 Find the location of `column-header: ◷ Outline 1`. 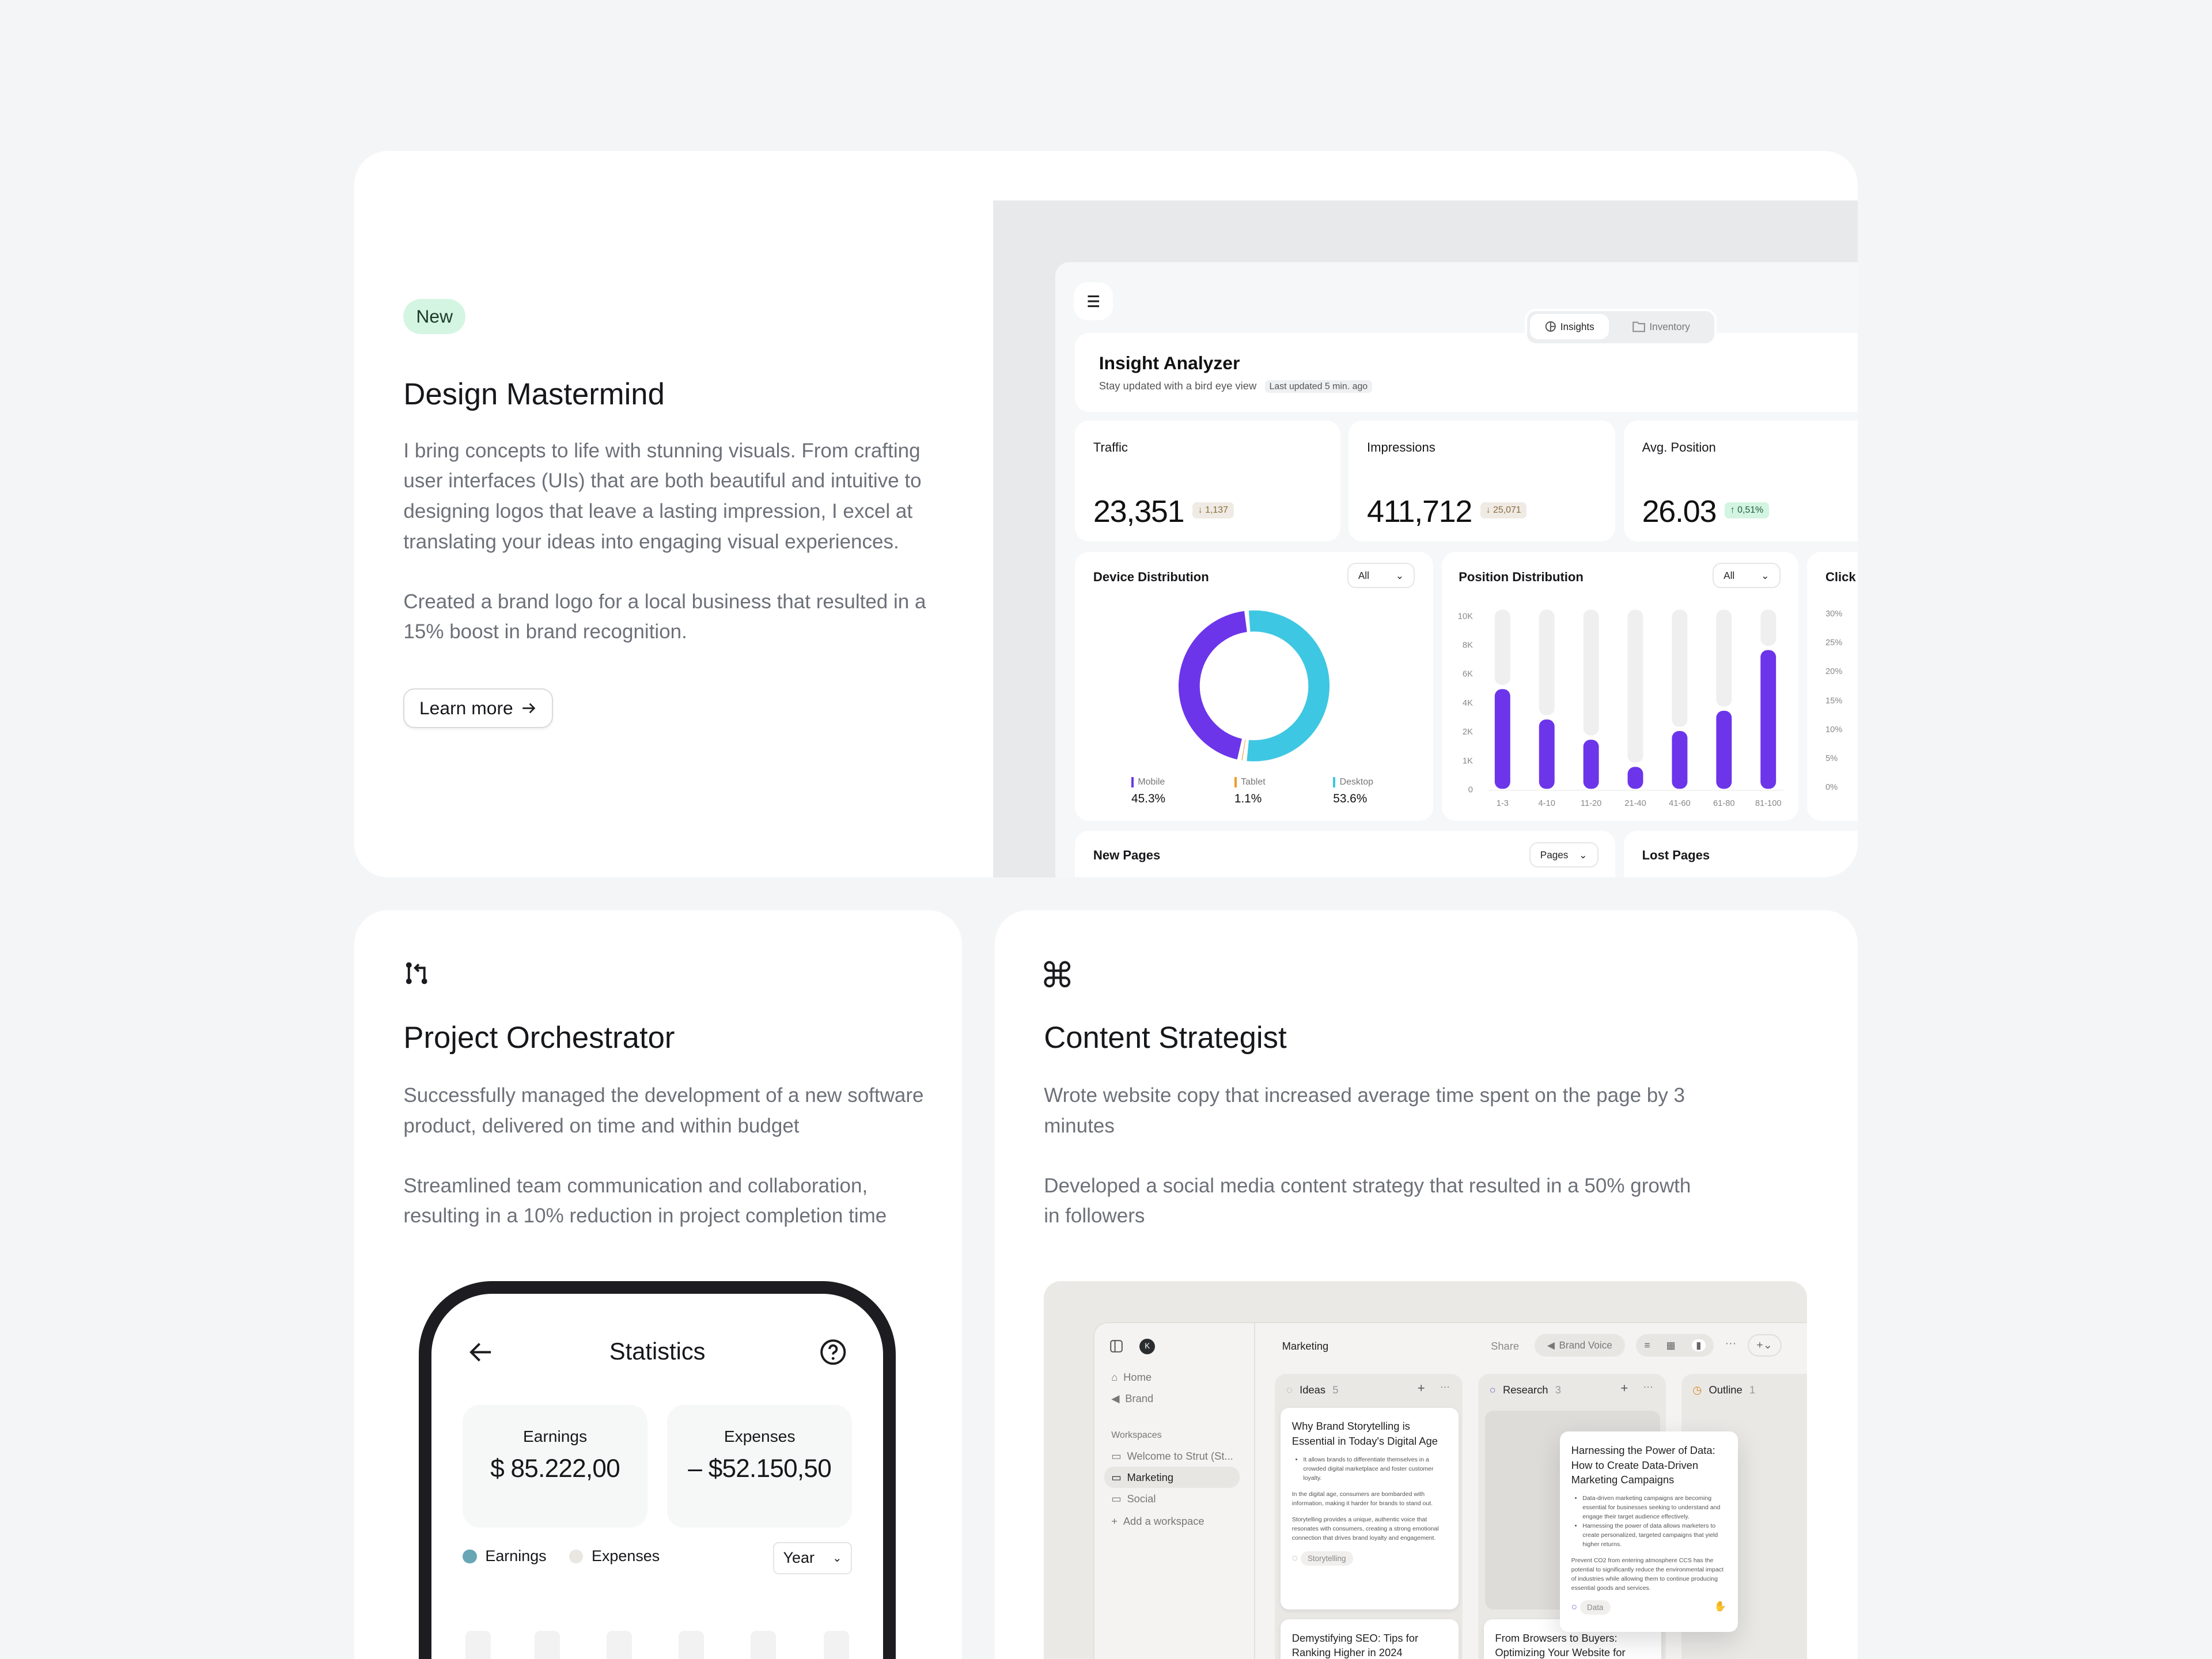

column-header: ◷ Outline 1 is located at coordinates (1723, 1390).